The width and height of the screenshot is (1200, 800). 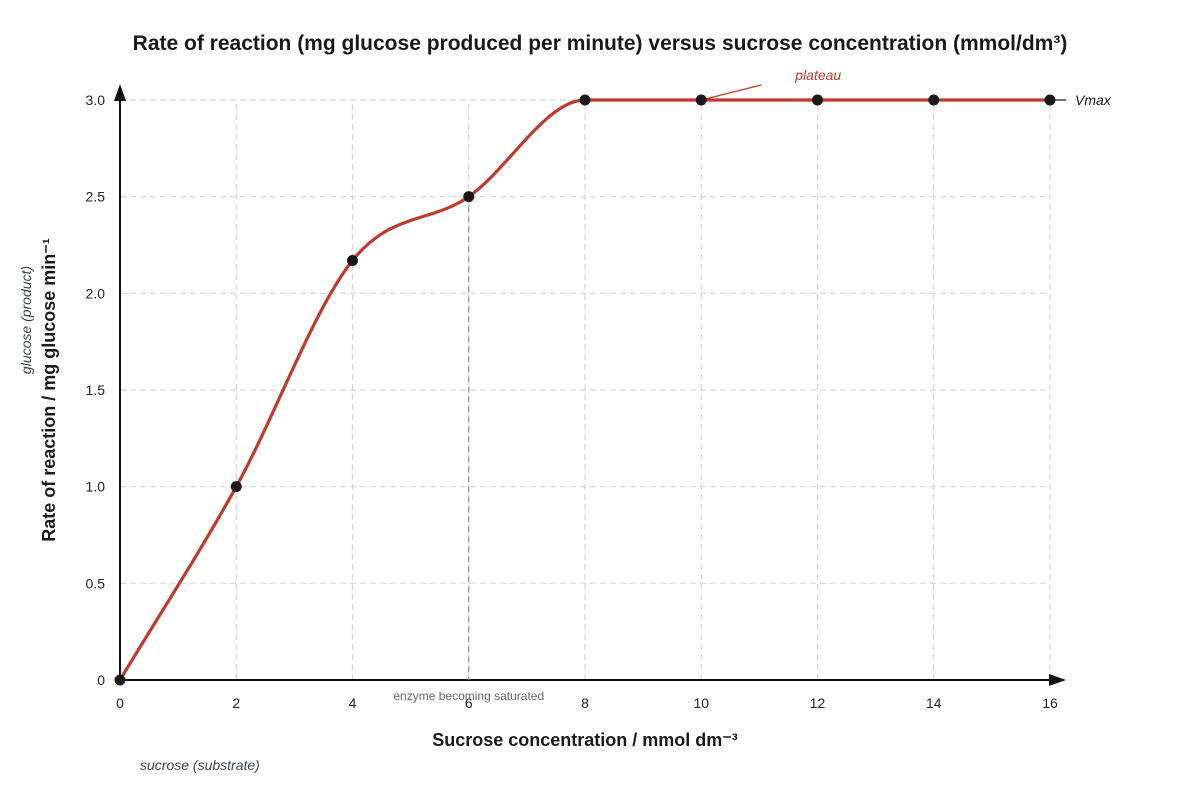 What do you see at coordinates (934, 703) in the screenshot?
I see `x-tick-label: 14` at bounding box center [934, 703].